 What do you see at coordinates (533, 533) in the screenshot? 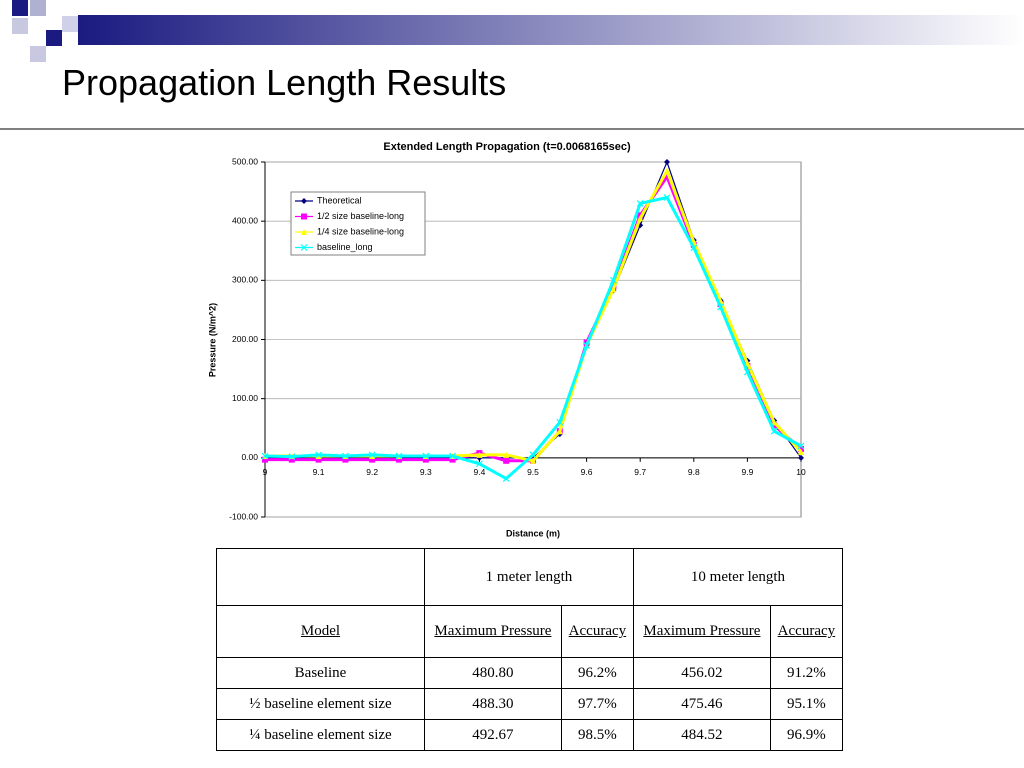
I see `x-axis-label: Distance (m)` at bounding box center [533, 533].